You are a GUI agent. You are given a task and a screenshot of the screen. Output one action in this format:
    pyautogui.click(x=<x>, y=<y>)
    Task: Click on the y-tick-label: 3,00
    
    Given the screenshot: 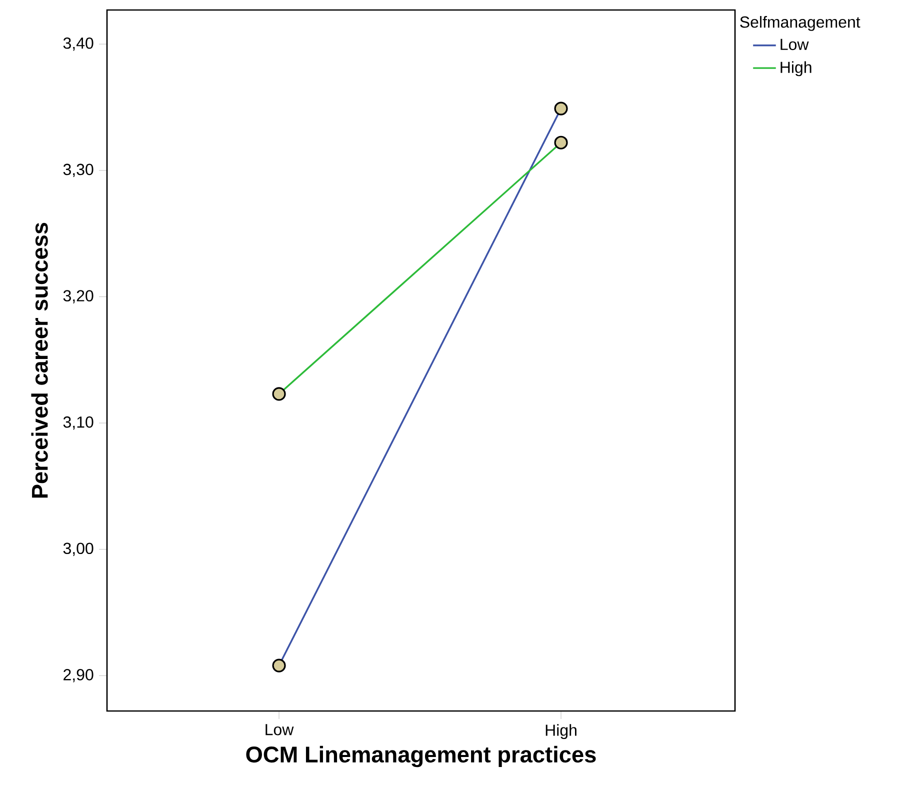 What is the action you would take?
    pyautogui.click(x=78, y=549)
    